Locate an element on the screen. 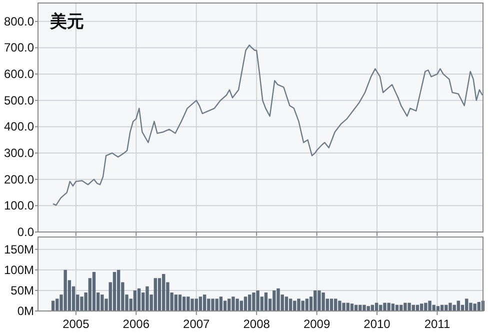 The height and width of the screenshot is (333, 500). x-tick-label: 2006 is located at coordinates (136, 324).